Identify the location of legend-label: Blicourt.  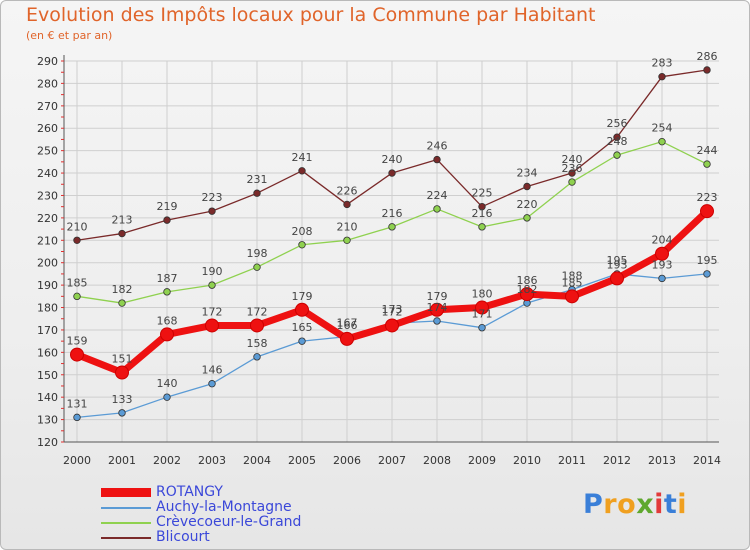
(183, 537).